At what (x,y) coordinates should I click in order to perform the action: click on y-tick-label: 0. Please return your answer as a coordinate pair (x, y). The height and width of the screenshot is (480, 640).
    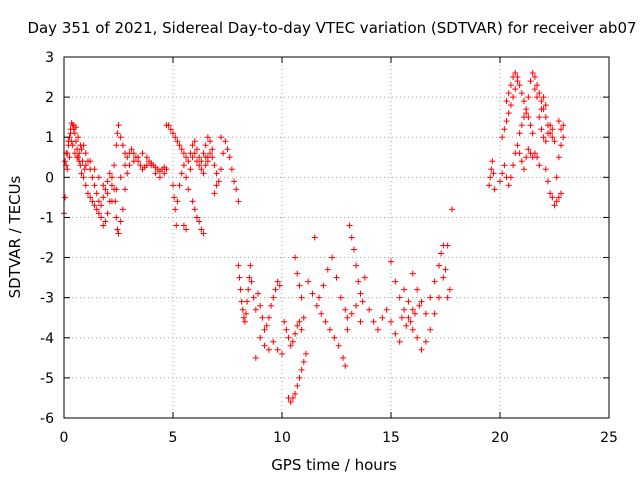
    Looking at the image, I should click on (49, 178).